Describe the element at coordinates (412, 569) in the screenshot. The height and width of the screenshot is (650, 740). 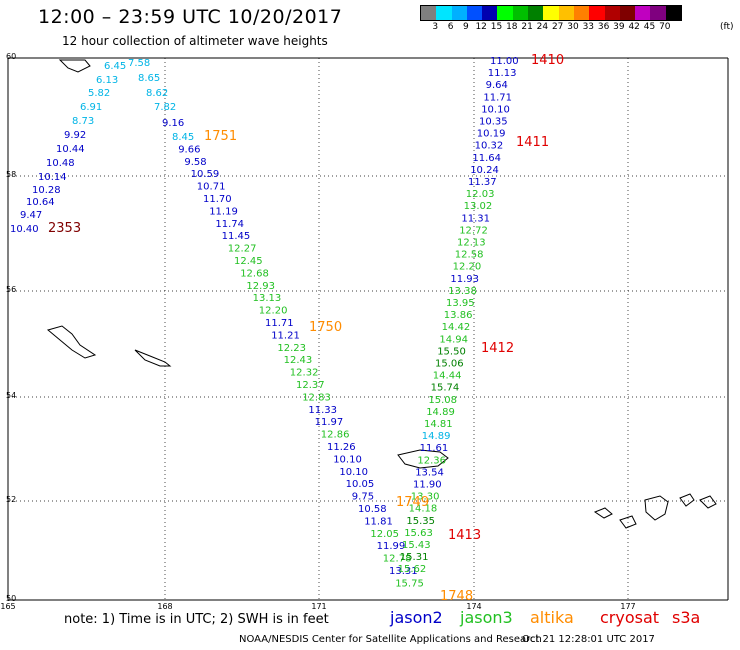
I see `wave-height-label: 15.62` at that location.